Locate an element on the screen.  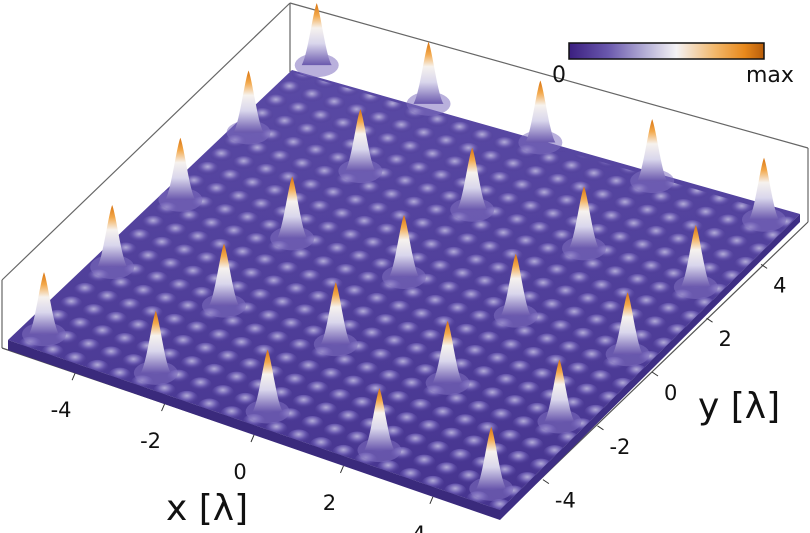
x-tick-label: -2 is located at coordinates (150, 441).